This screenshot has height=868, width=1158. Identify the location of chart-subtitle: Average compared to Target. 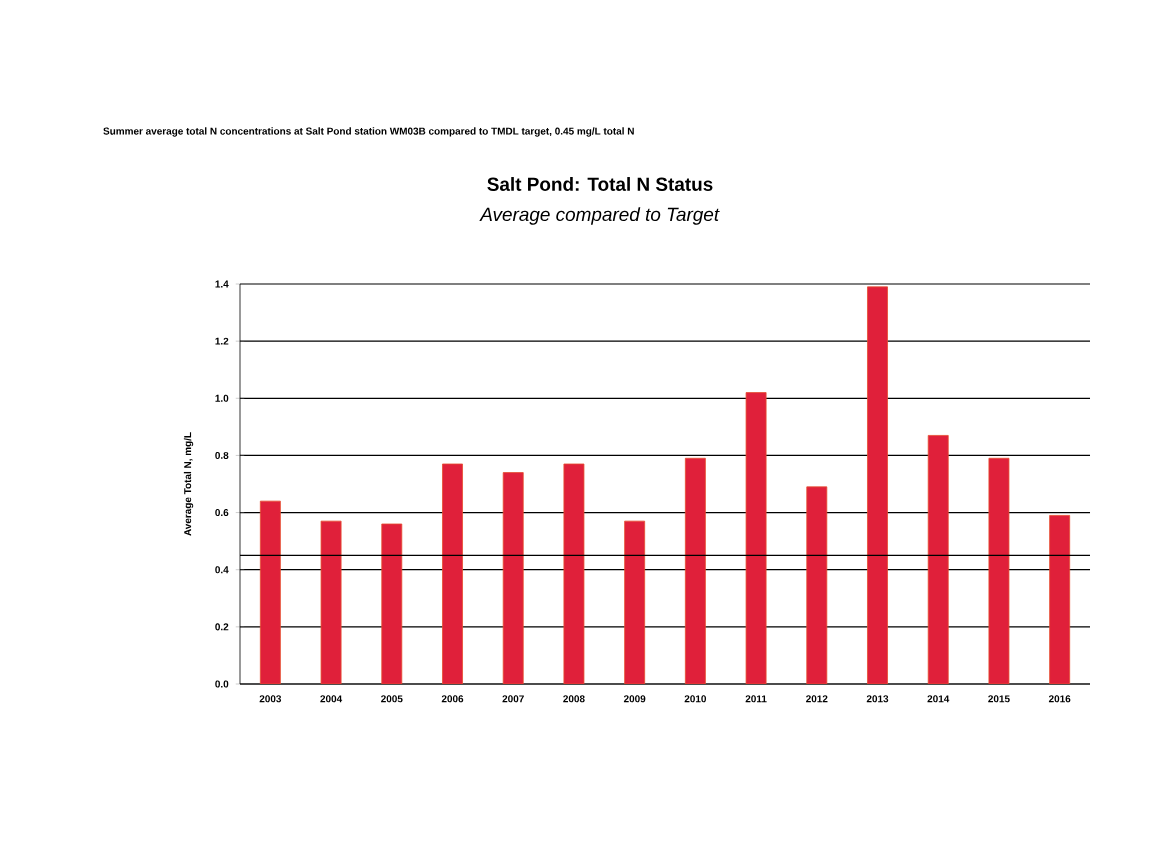
(599, 216).